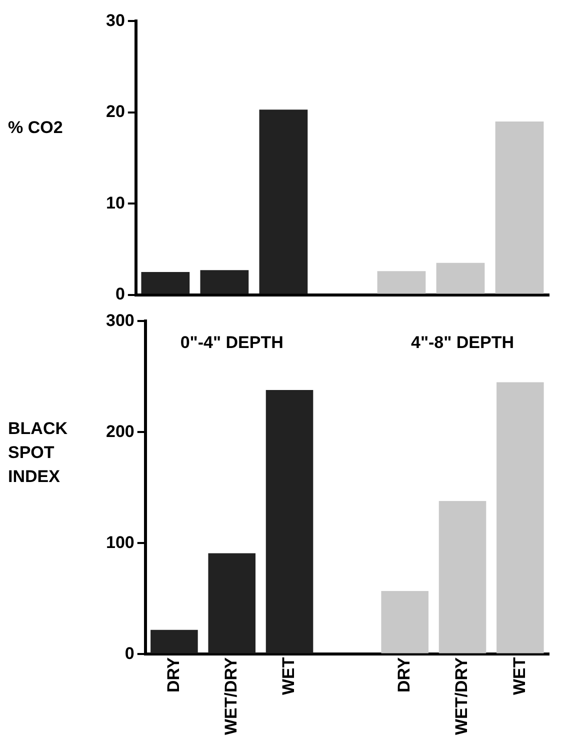  I want to click on y-tick-label: 200, so click(120, 431).